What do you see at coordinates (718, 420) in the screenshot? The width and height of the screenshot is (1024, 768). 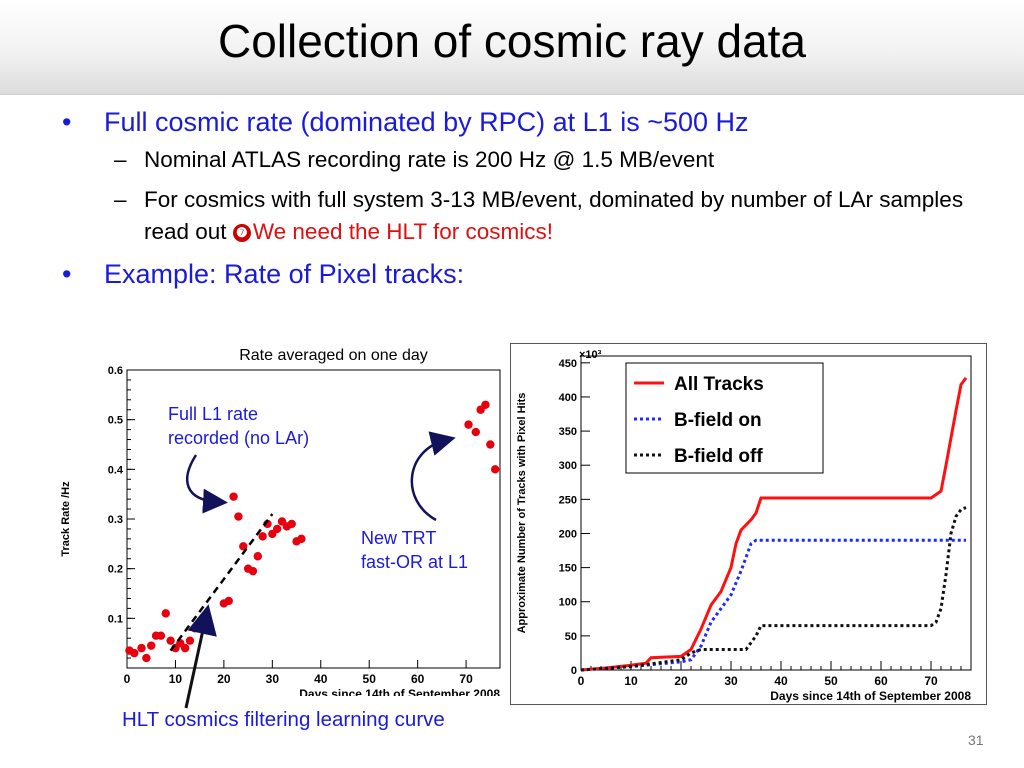 I see `legend-label: B-field on` at bounding box center [718, 420].